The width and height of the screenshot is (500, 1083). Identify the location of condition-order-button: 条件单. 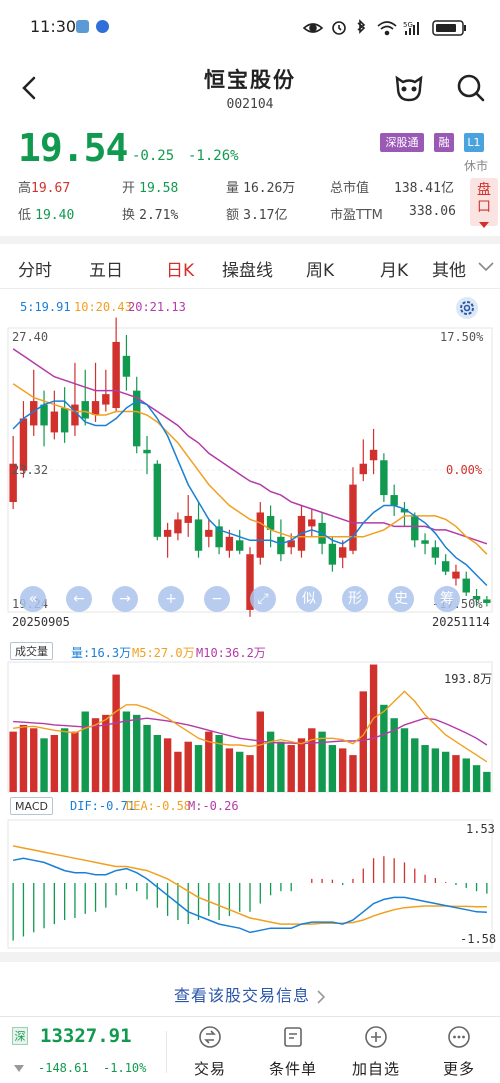
(293, 1051).